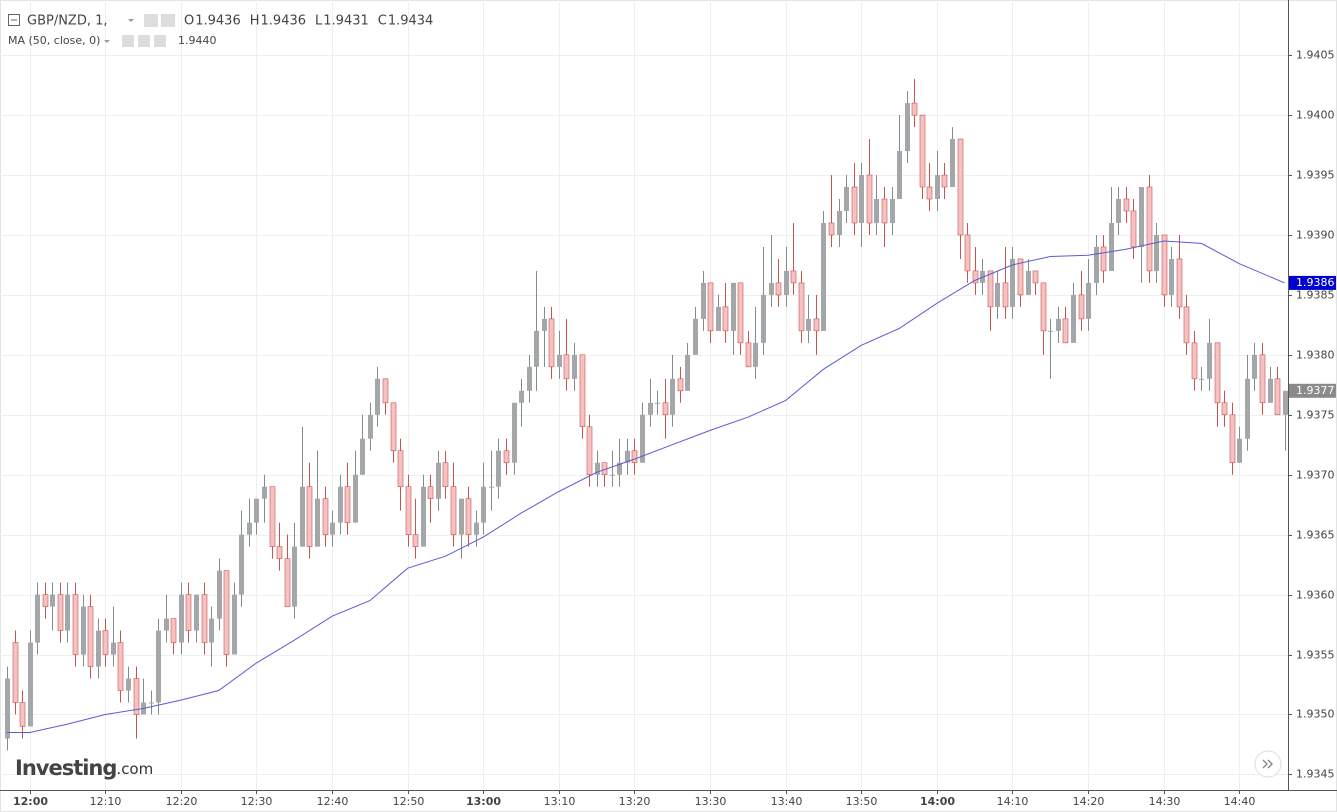 The height and width of the screenshot is (812, 1337). What do you see at coordinates (635, 801) in the screenshot?
I see `x-tick-label: 13:20` at bounding box center [635, 801].